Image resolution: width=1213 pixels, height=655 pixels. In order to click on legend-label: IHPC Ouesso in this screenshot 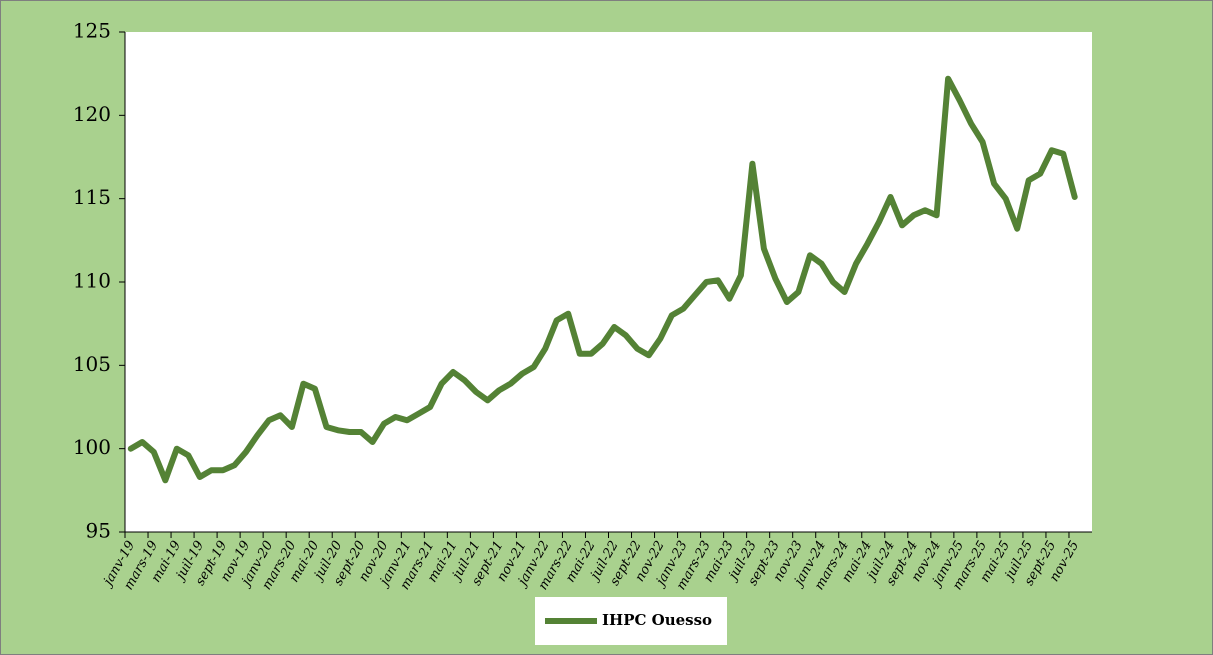, I will do `click(657, 620)`.